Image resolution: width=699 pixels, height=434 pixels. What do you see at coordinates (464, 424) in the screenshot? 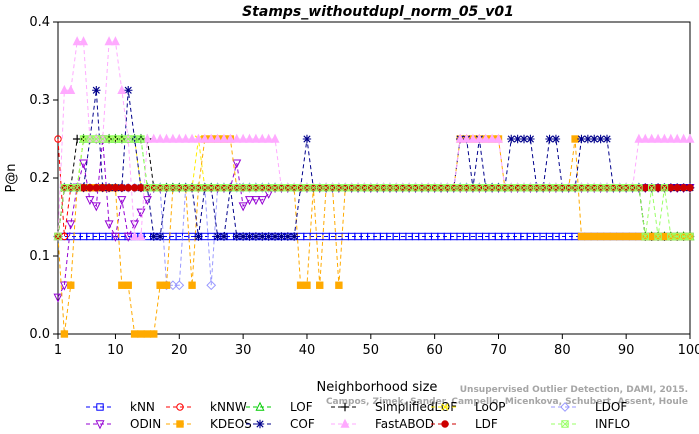
I see `legend-item-ldf: LDF` at bounding box center [464, 424].